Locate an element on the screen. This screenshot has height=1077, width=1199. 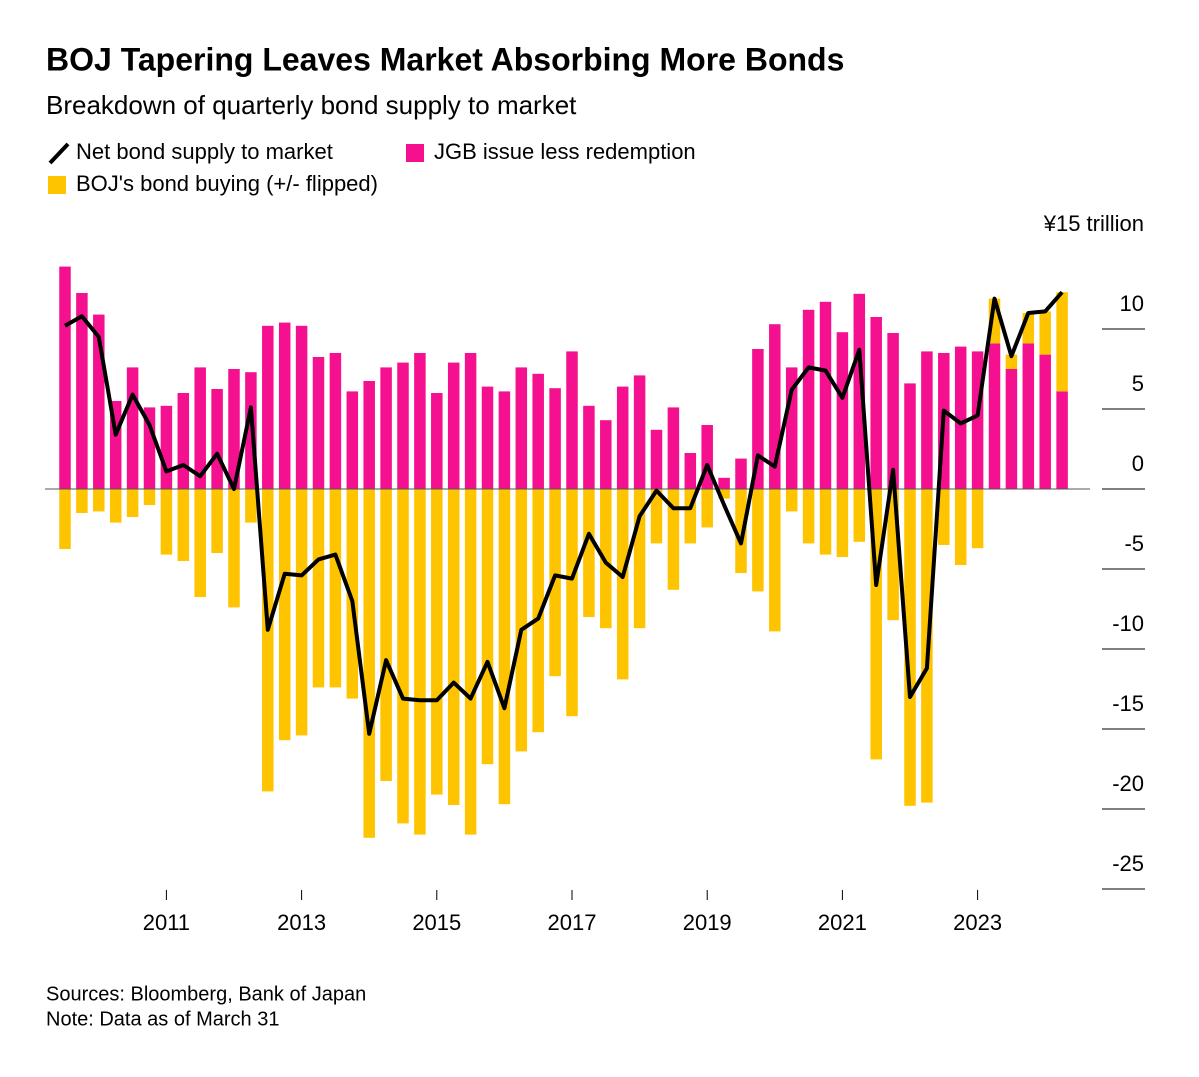
y-tick-label: ¥15 trillion is located at coordinates (1093, 223).